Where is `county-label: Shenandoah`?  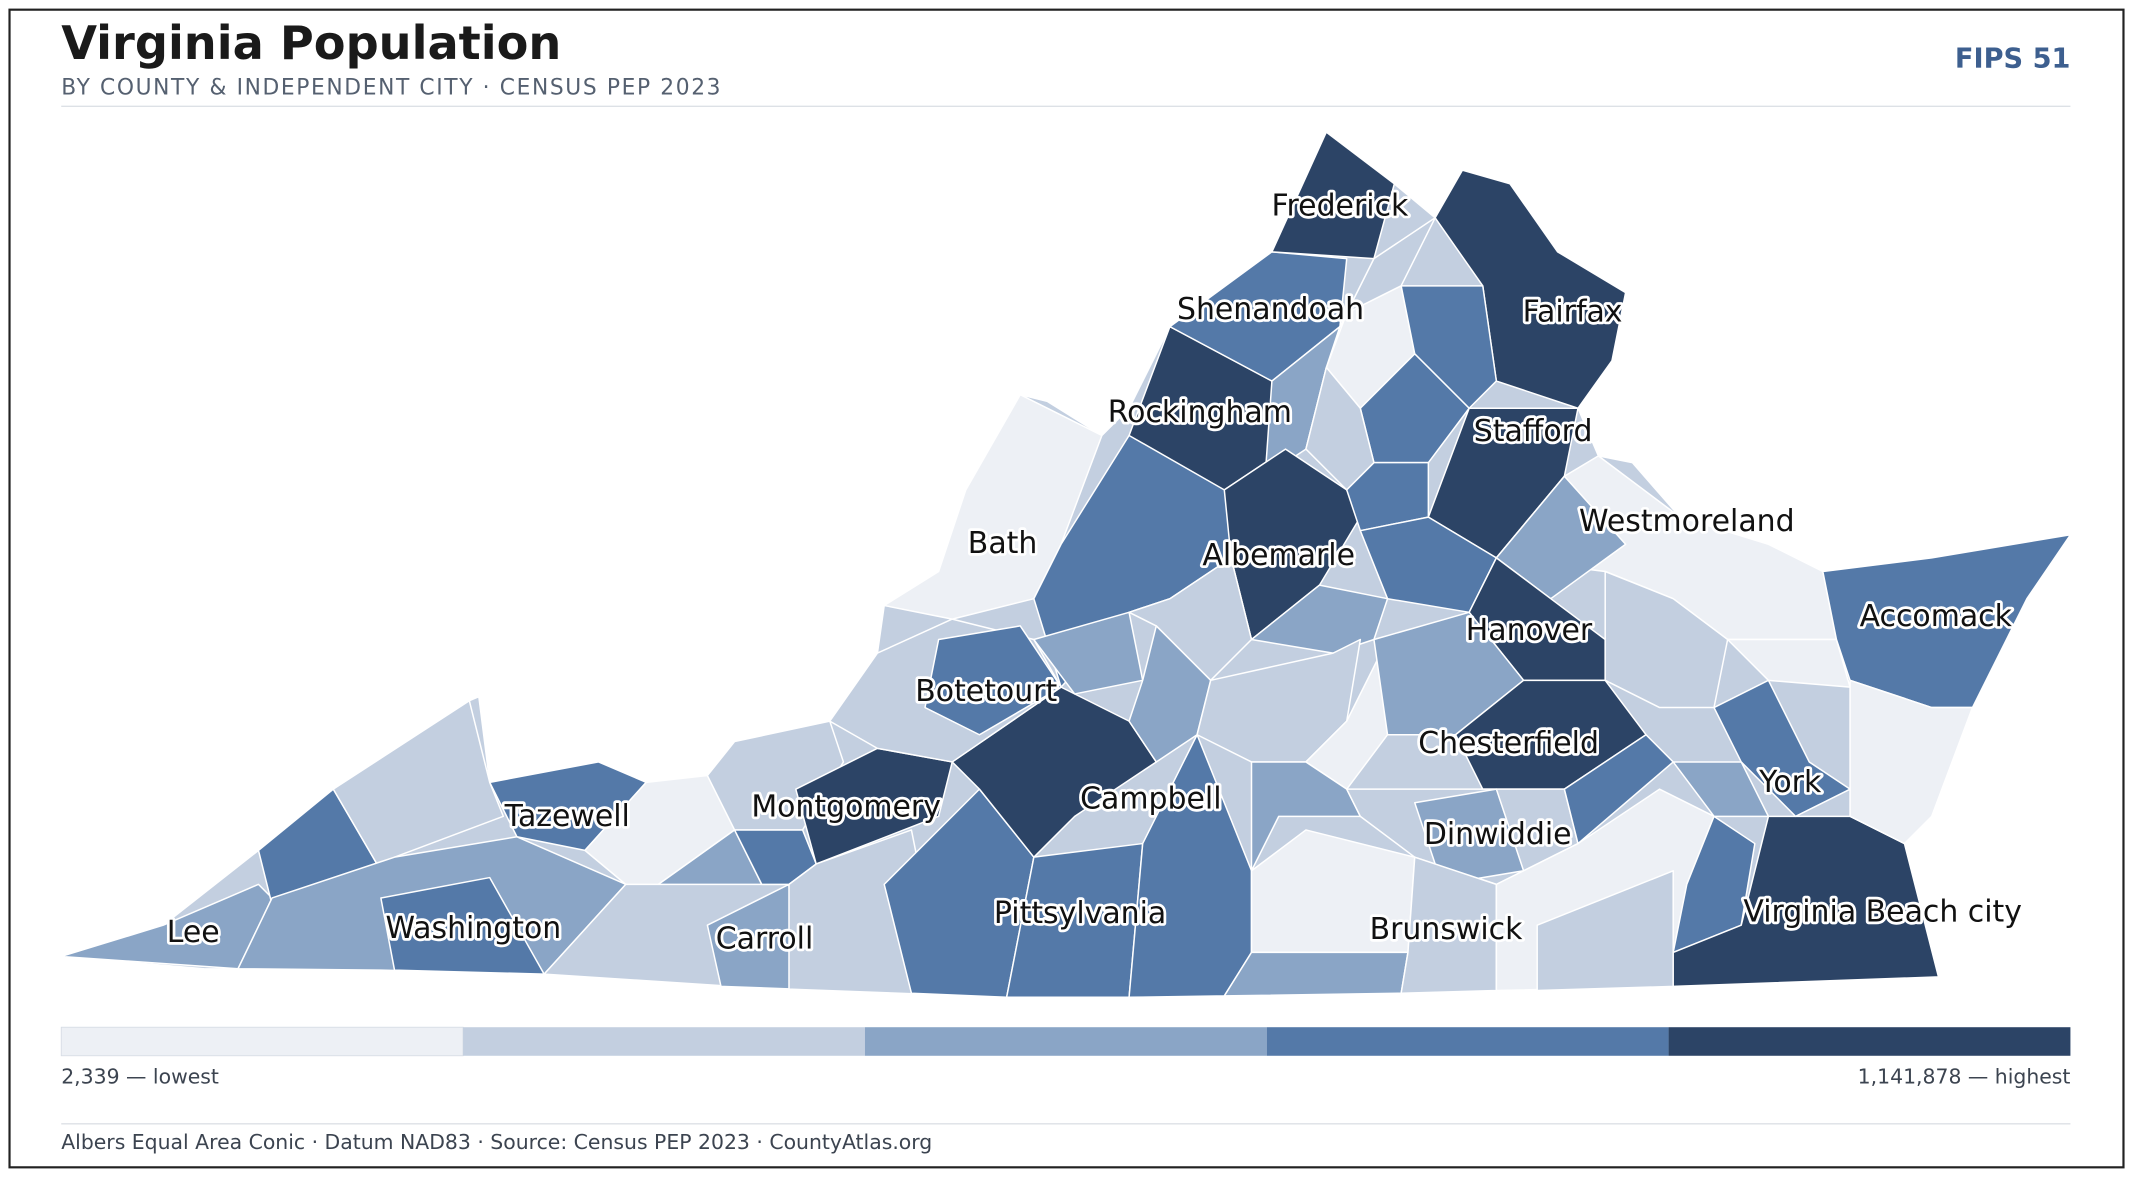
county-label: Shenandoah is located at coordinates (1270, 309).